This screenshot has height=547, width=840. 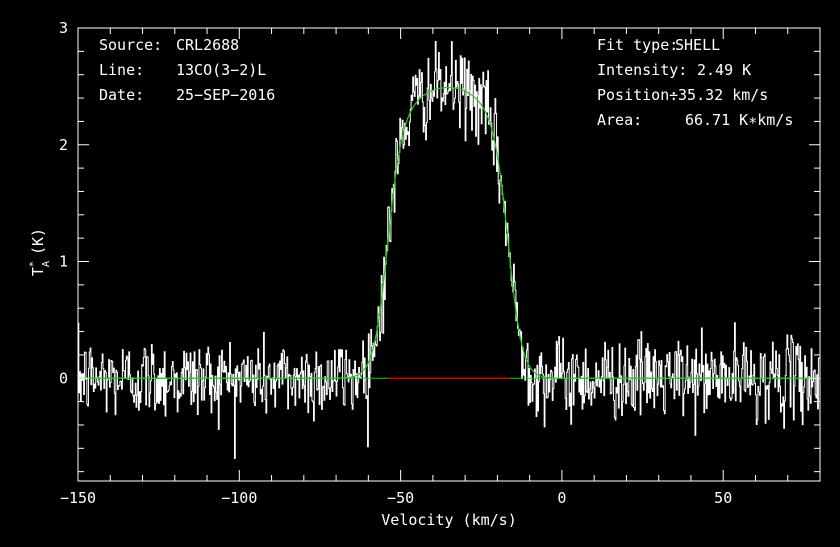 I want to click on source-value: CRL2688, so click(x=207, y=45).